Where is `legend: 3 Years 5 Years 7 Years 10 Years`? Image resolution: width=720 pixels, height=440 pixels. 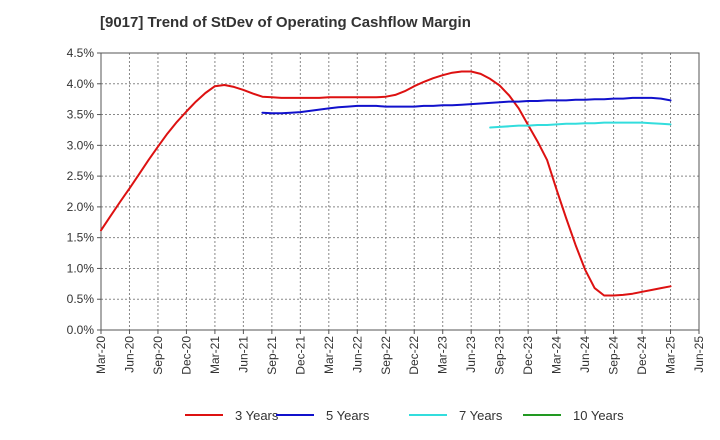
legend: 3 Years 5 Years 7 Years 10 Years is located at coordinates (360, 415).